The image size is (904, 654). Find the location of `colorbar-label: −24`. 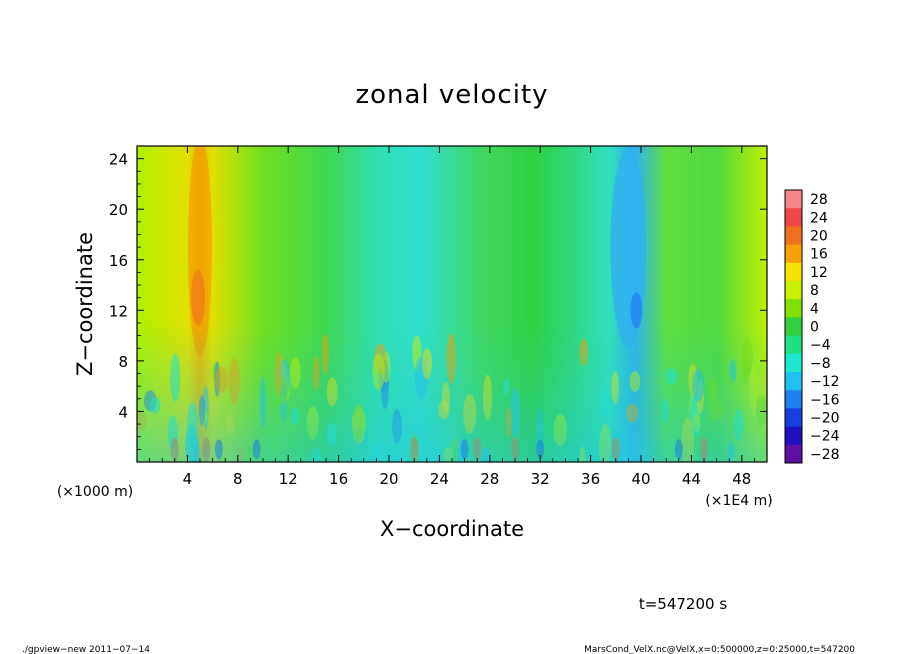

colorbar-label: −24 is located at coordinates (825, 437).